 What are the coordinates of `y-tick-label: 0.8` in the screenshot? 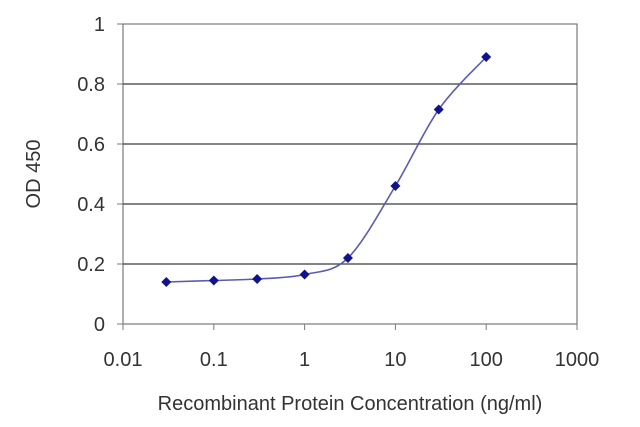 It's located at (91, 85).